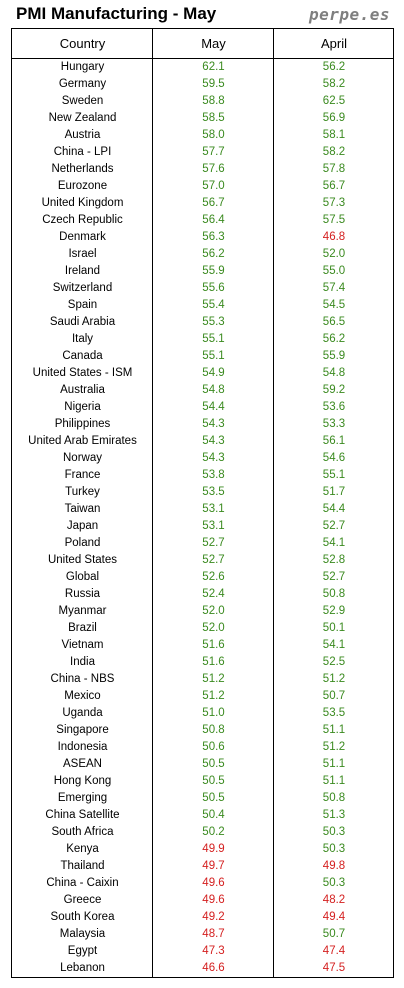  I want to click on may-value-cell: 57.7, so click(213, 152).